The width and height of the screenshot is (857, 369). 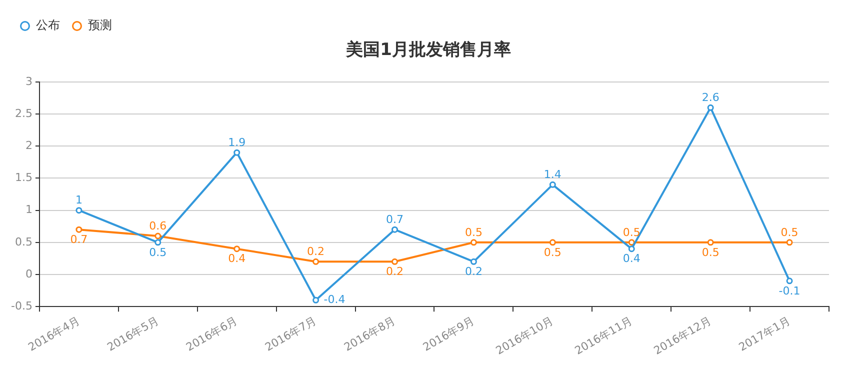 What do you see at coordinates (23, 241) in the screenshot?
I see `y-tick-label: 0.5` at bounding box center [23, 241].